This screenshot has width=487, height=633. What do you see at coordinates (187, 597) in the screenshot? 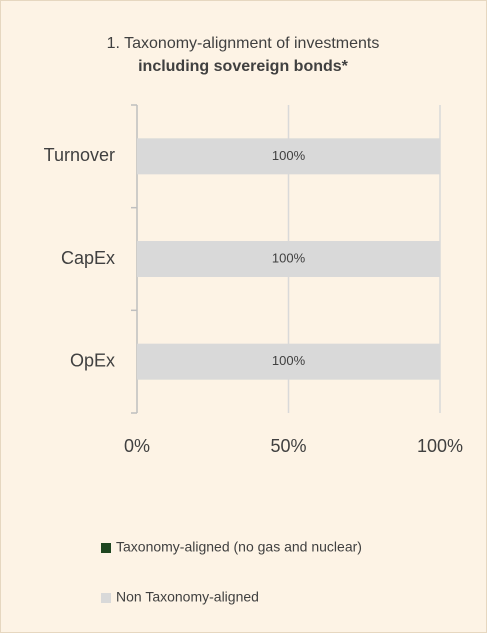
I see `legend-label: Non Taxonomy-aligned` at bounding box center [187, 597].